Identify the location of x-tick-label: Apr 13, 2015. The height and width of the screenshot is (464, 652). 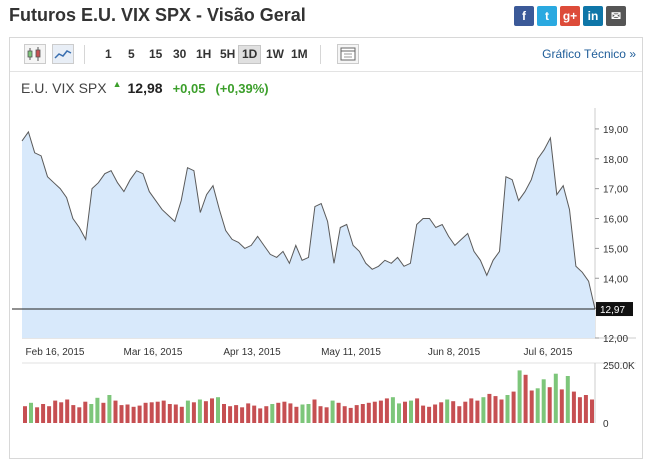
(252, 352).